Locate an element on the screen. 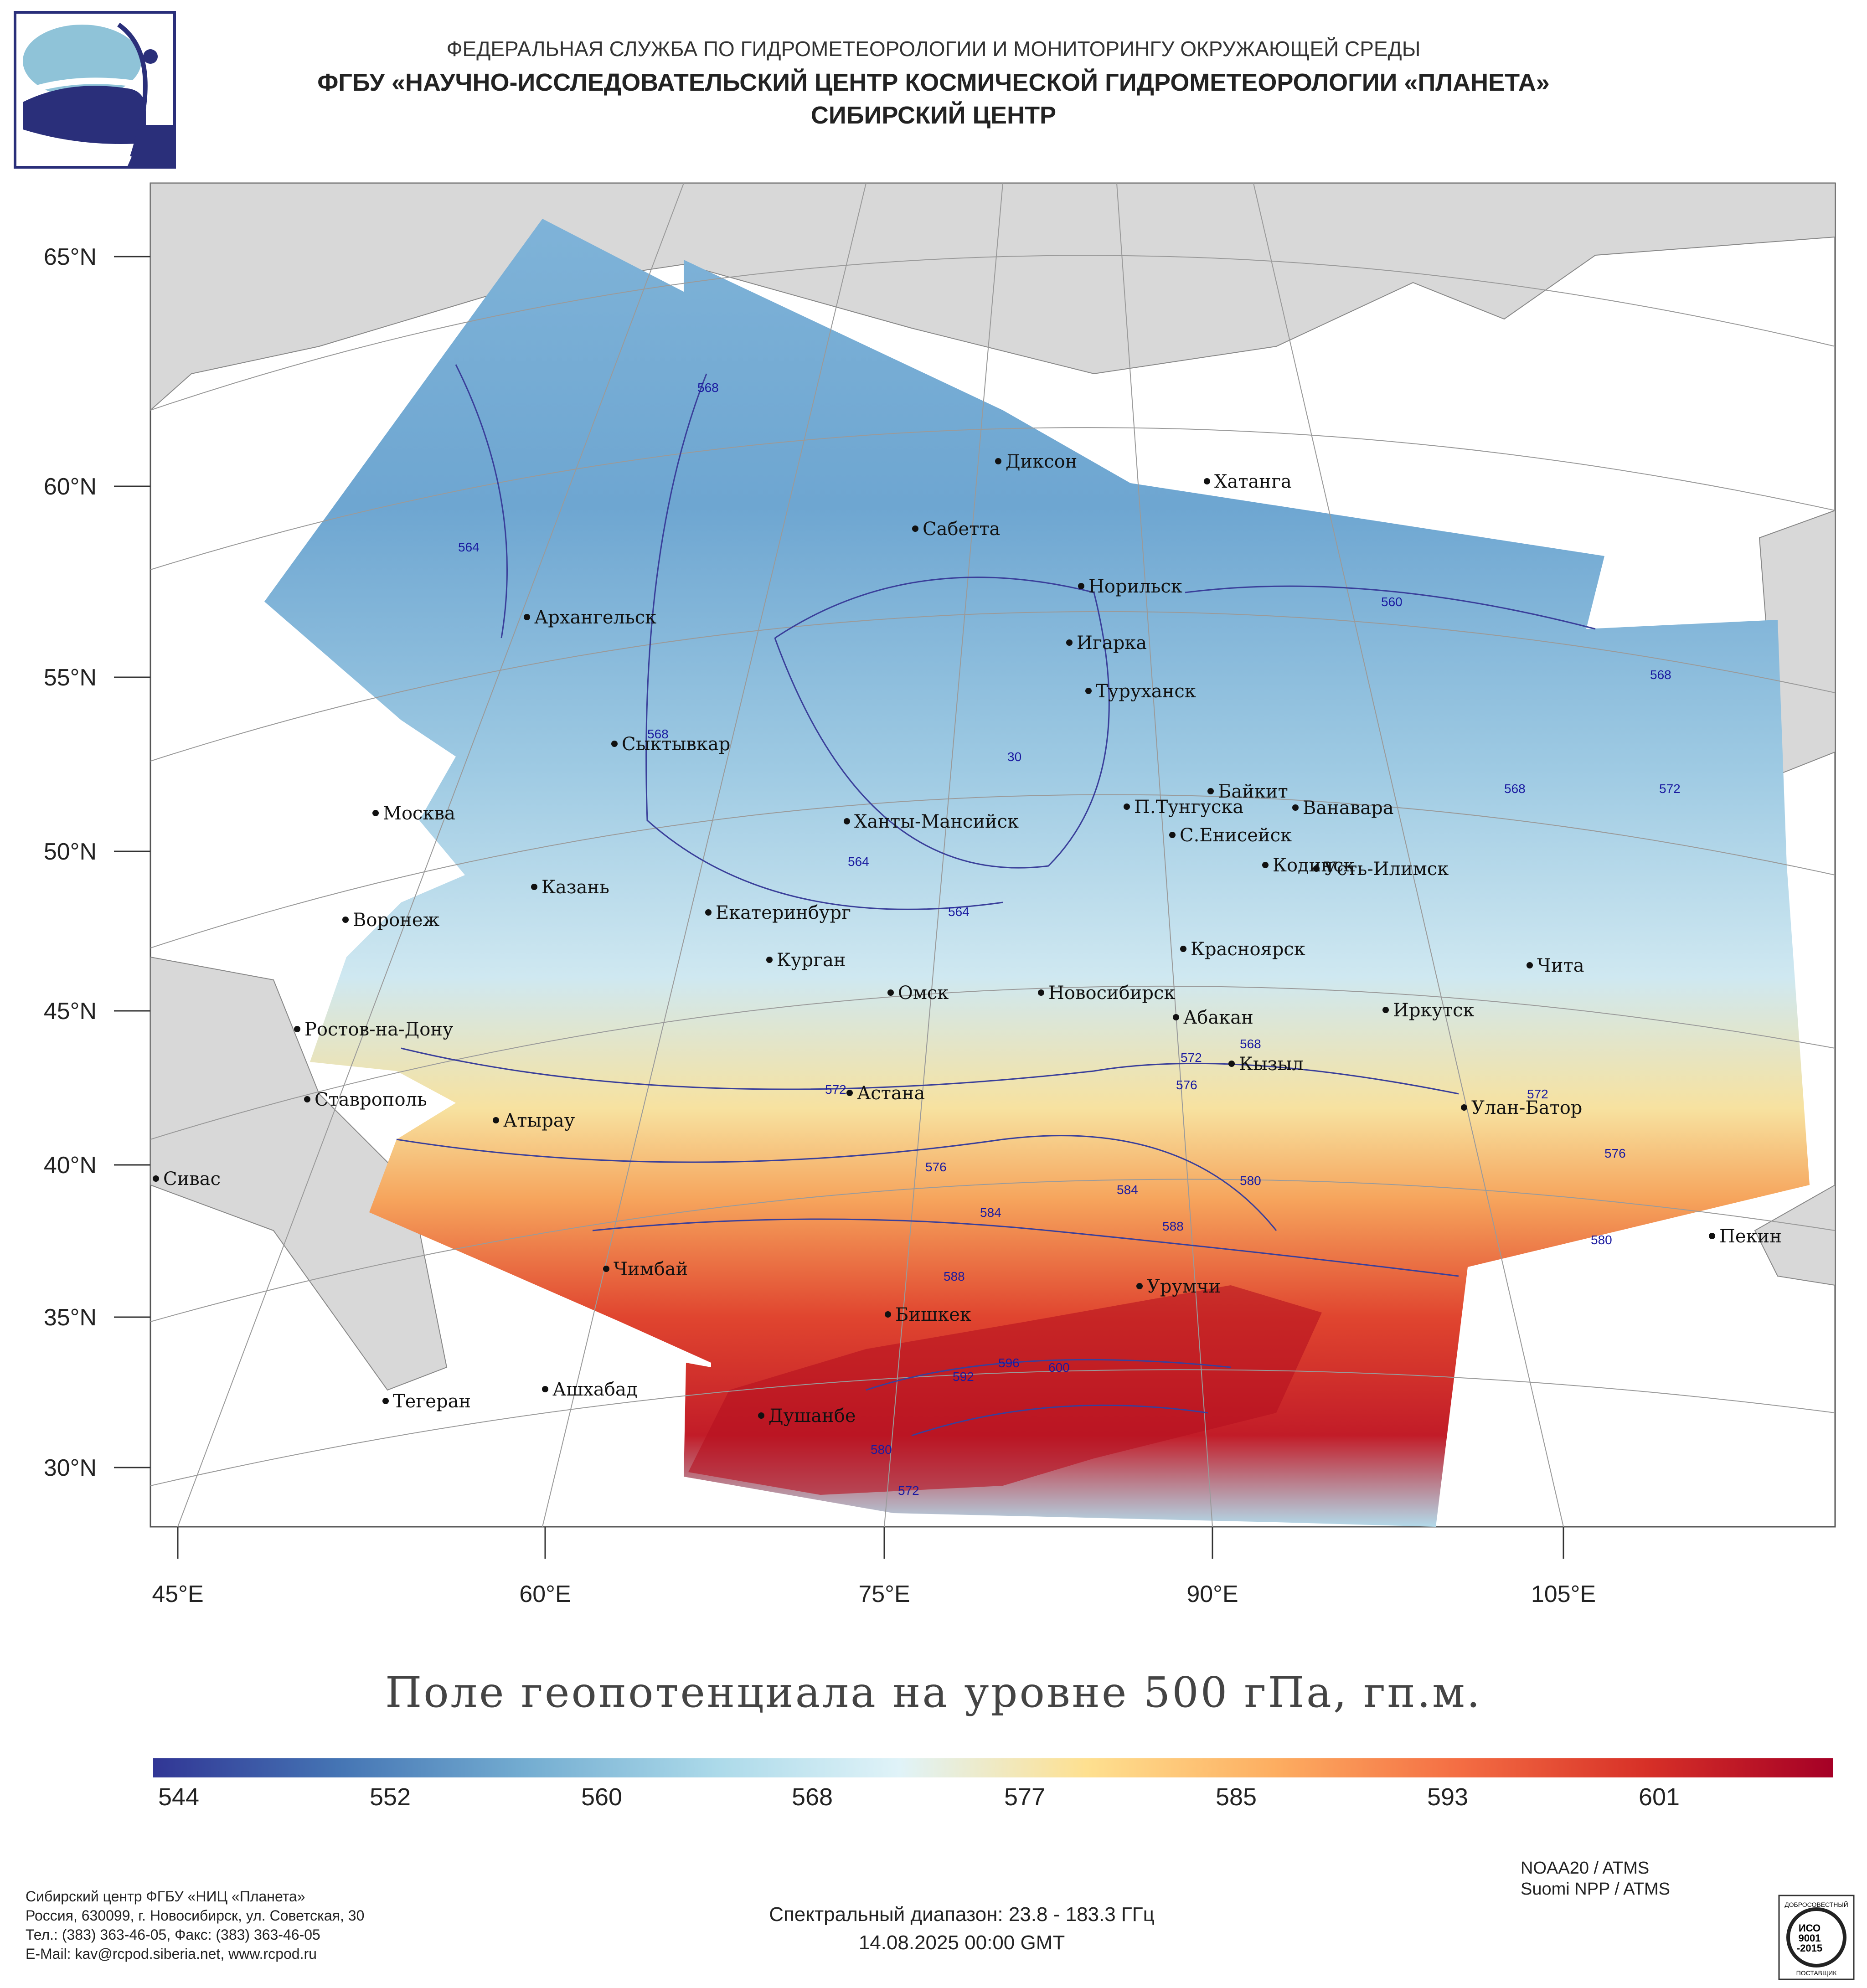 This screenshot has width=1867, height=1988. longitude-label: 60°E is located at coordinates (545, 1594).